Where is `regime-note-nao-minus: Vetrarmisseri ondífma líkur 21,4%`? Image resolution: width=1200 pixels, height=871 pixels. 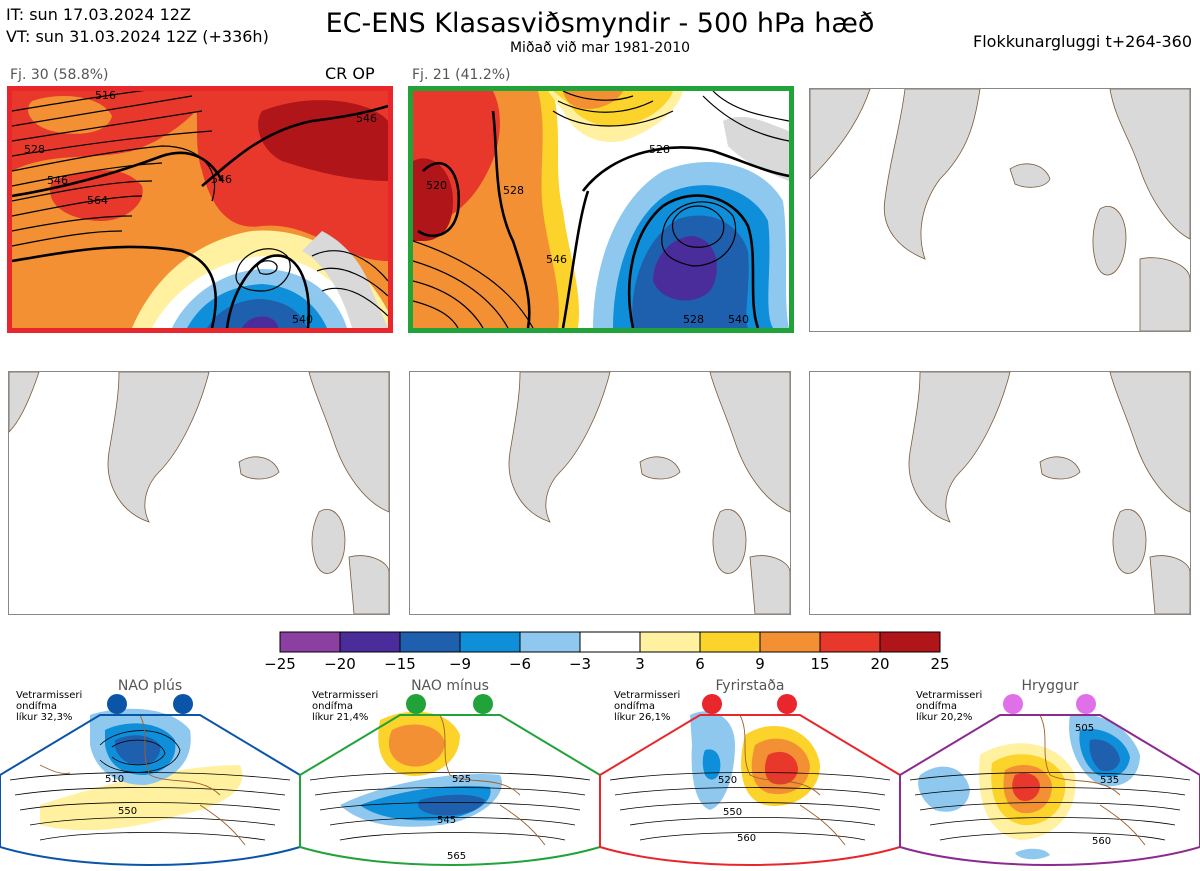 regime-note-nao-minus: Vetrarmisseri ondífma líkur 21,4% is located at coordinates (345, 706).